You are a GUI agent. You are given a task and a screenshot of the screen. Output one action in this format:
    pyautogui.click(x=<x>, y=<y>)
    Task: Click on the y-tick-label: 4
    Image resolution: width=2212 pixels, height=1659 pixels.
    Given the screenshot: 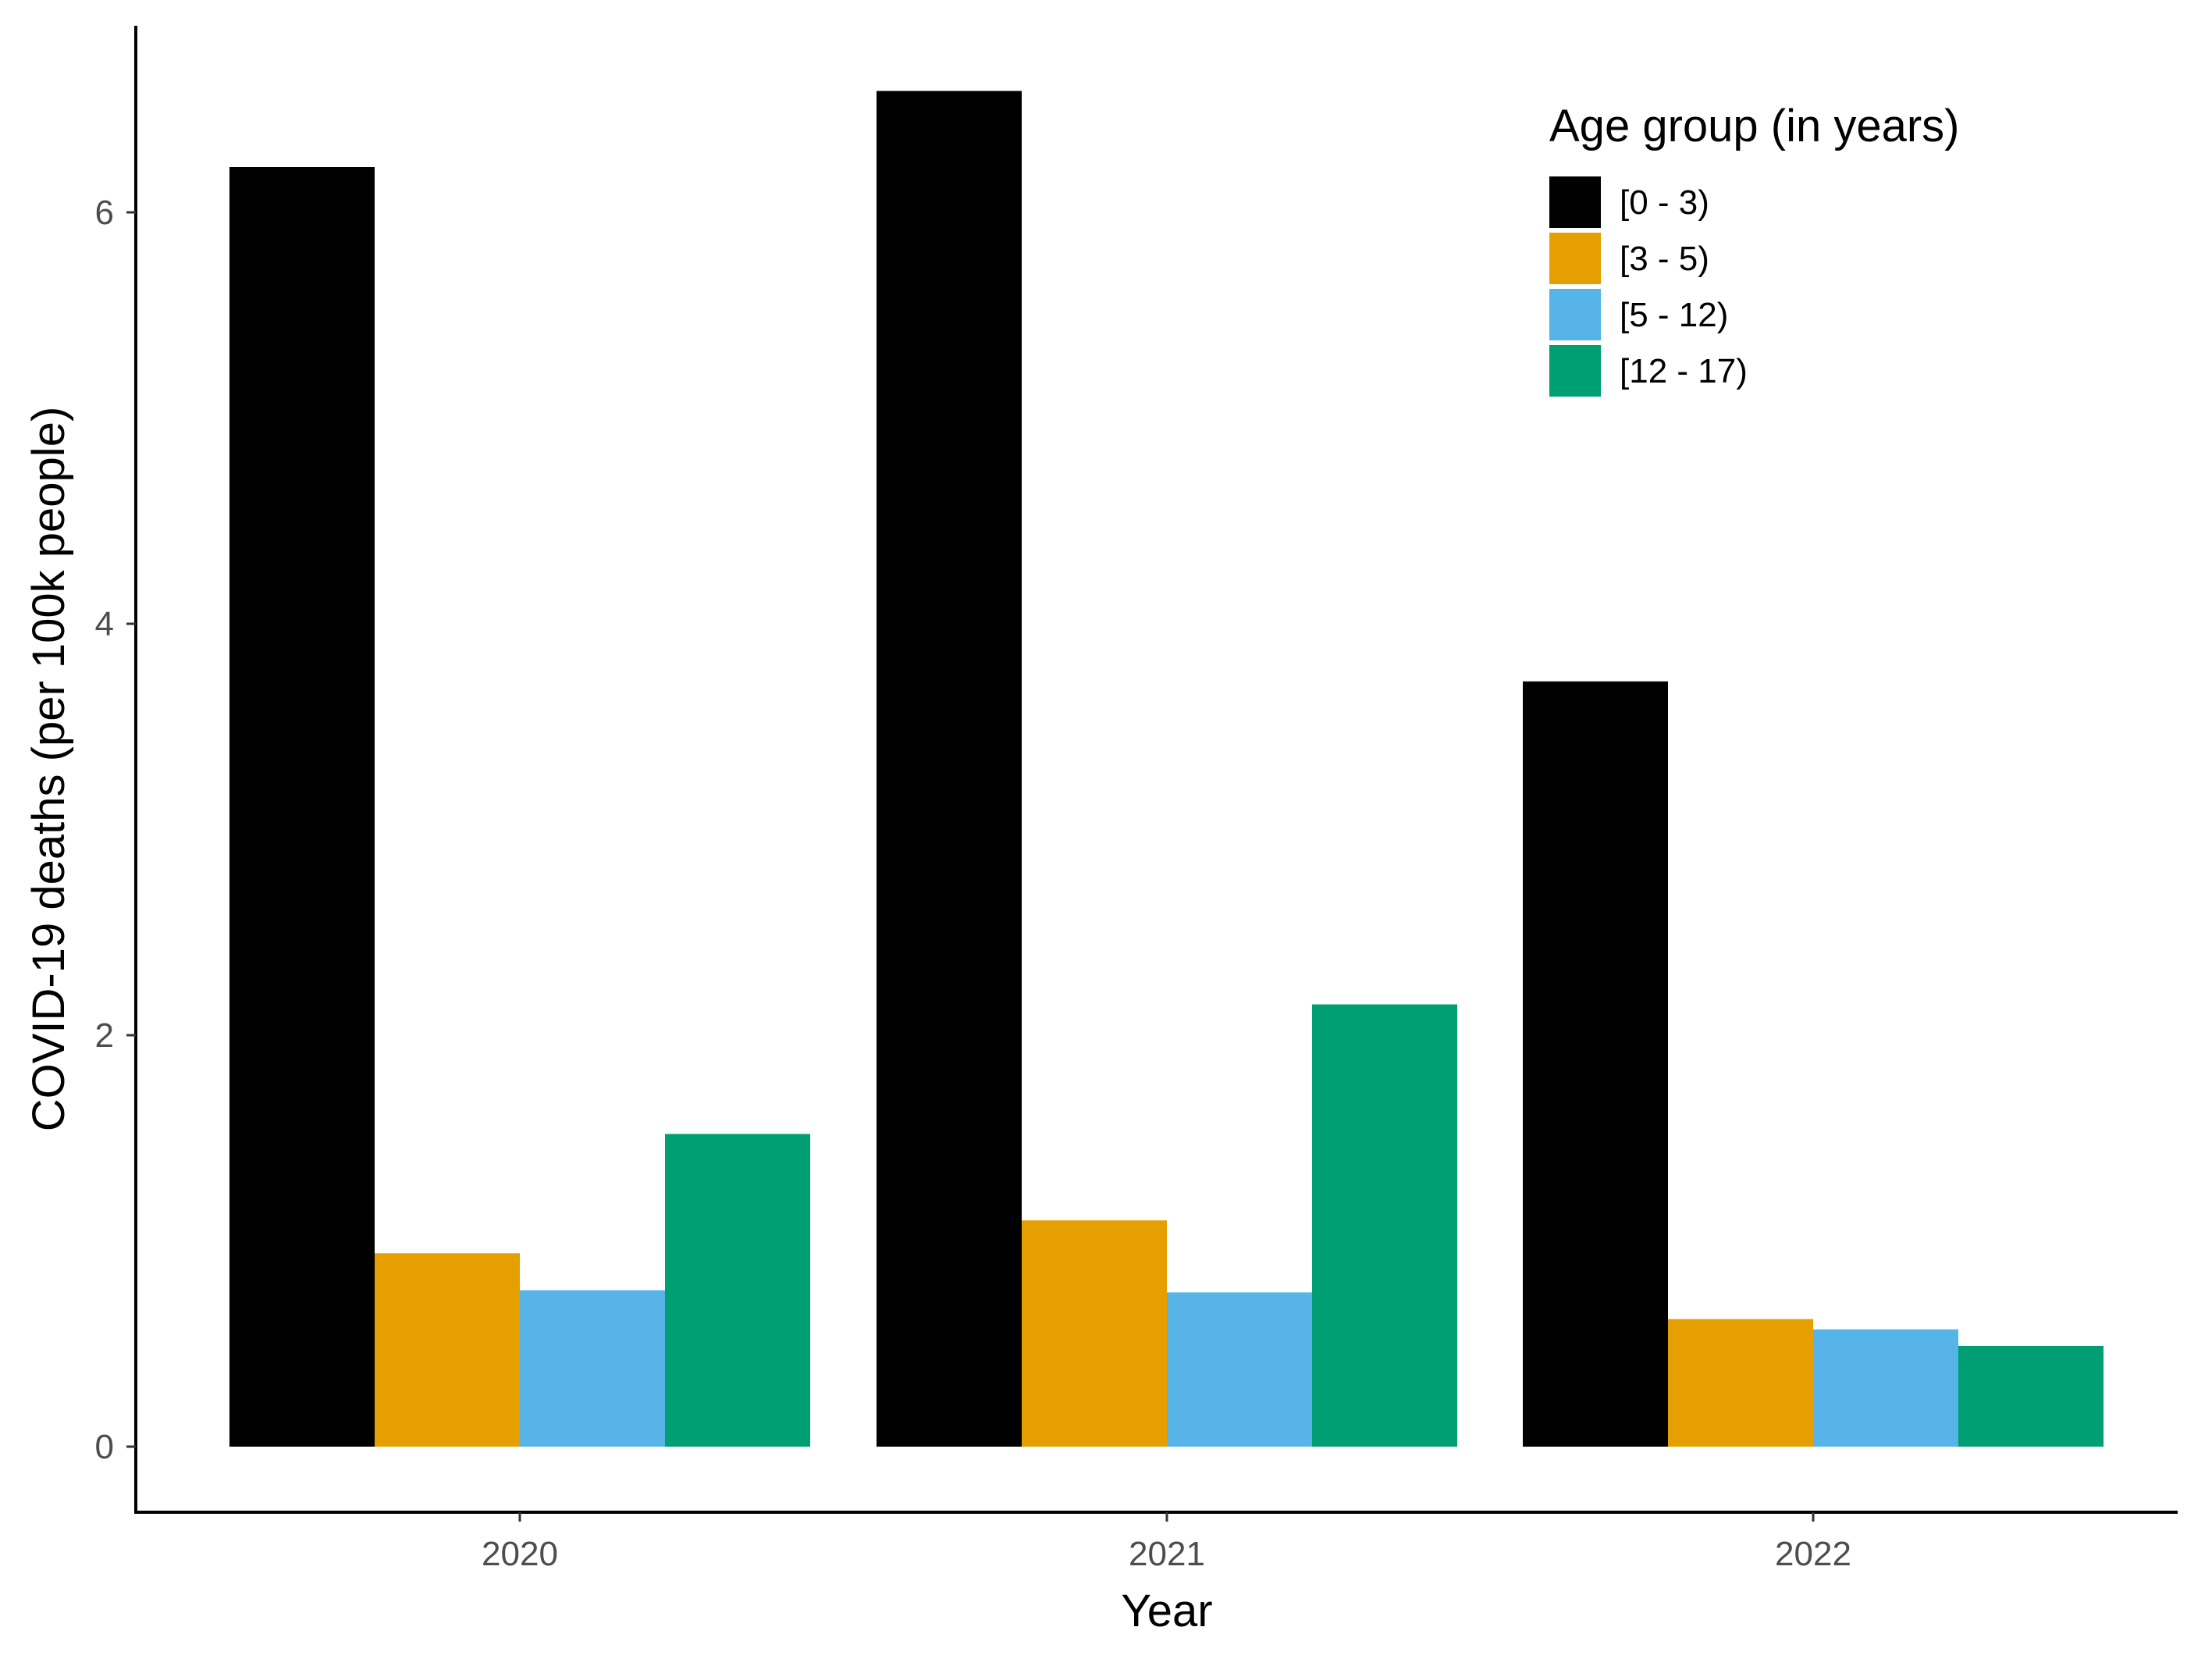 What is the action you would take?
    pyautogui.click(x=105, y=624)
    